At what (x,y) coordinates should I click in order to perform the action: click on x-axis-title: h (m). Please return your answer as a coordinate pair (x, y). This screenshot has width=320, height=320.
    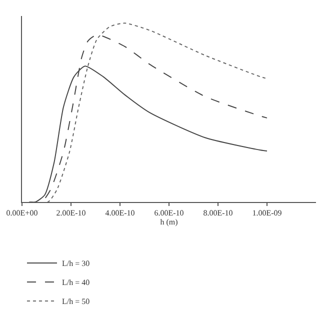
    Looking at the image, I should click on (169, 222).